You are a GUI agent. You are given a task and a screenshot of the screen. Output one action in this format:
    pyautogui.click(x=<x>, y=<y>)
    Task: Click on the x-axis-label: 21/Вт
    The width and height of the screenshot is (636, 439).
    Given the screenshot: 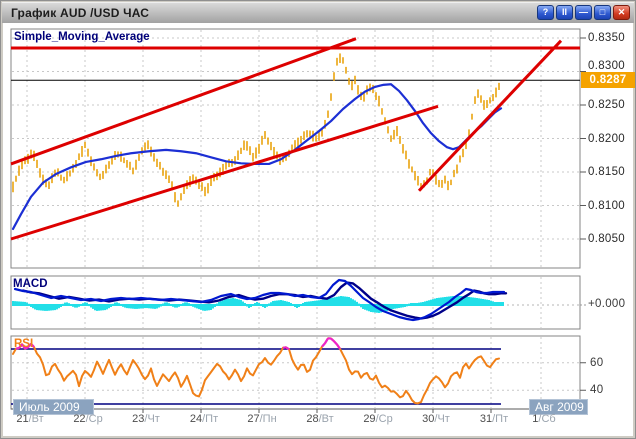 What is the action you would take?
    pyautogui.click(x=30, y=419)
    